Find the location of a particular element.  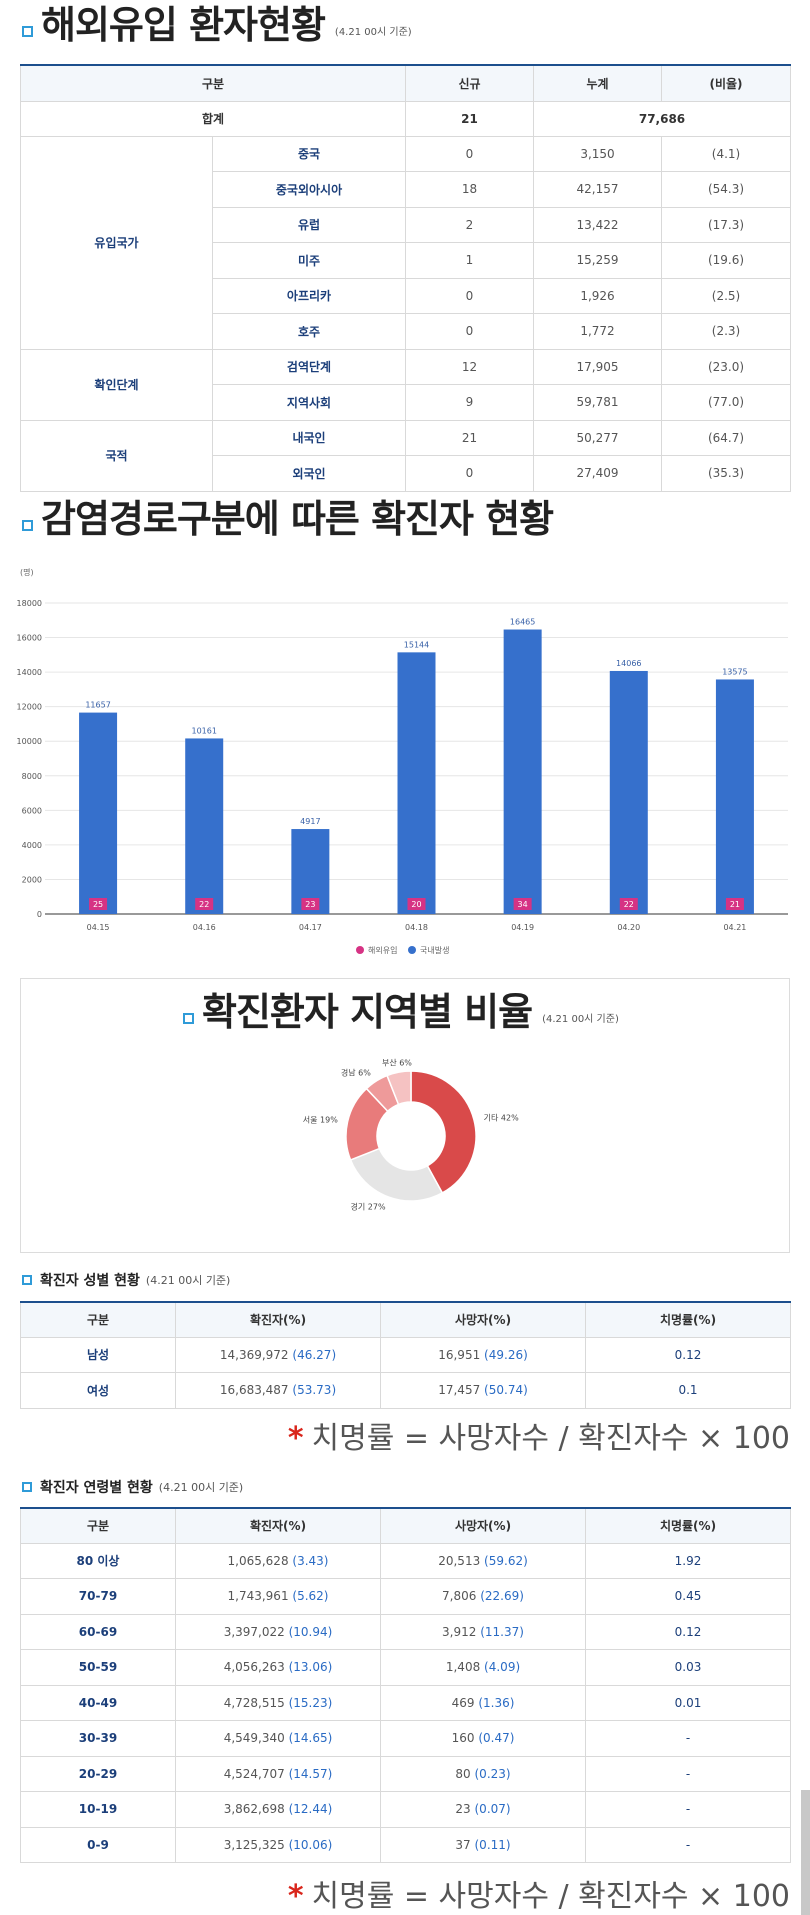

fatality-cell: 0.12 is located at coordinates (688, 1631).